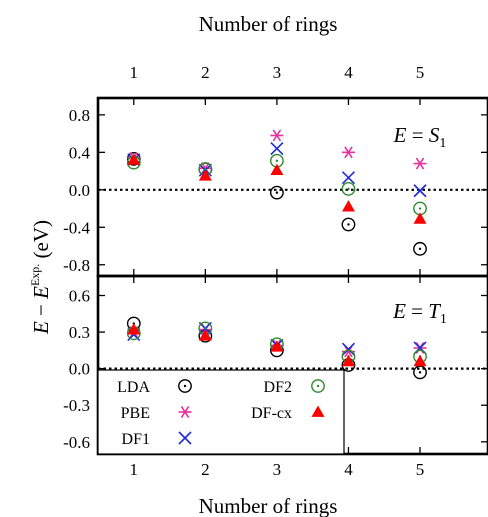 This screenshot has height=517, width=488. I want to click on y-axis-title-unit: (eV), so click(41, 242).